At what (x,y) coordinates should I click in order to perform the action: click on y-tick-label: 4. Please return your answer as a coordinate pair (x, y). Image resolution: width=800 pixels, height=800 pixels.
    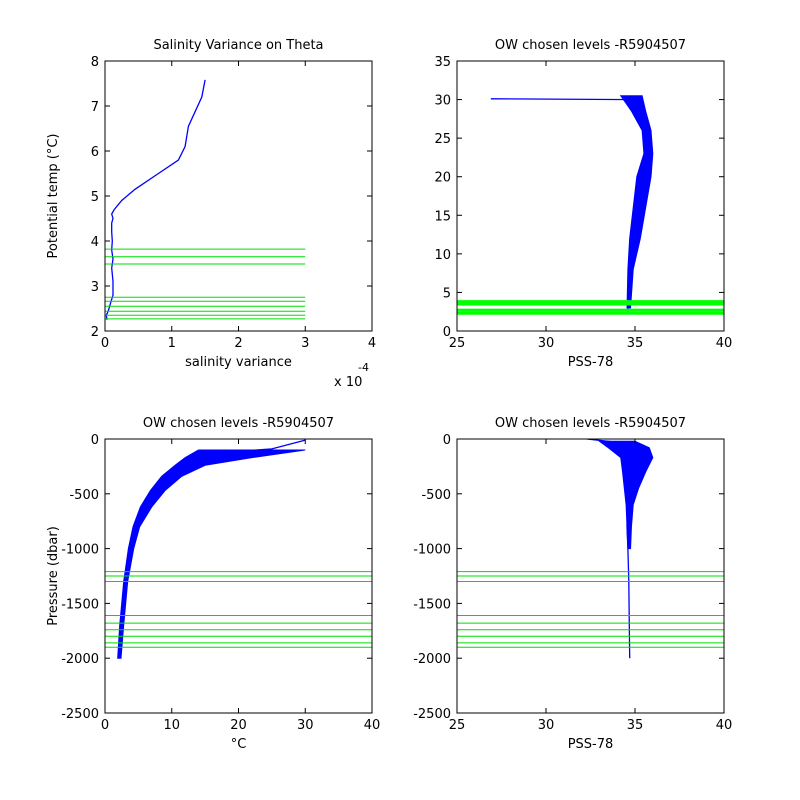
    Looking at the image, I should click on (95, 242).